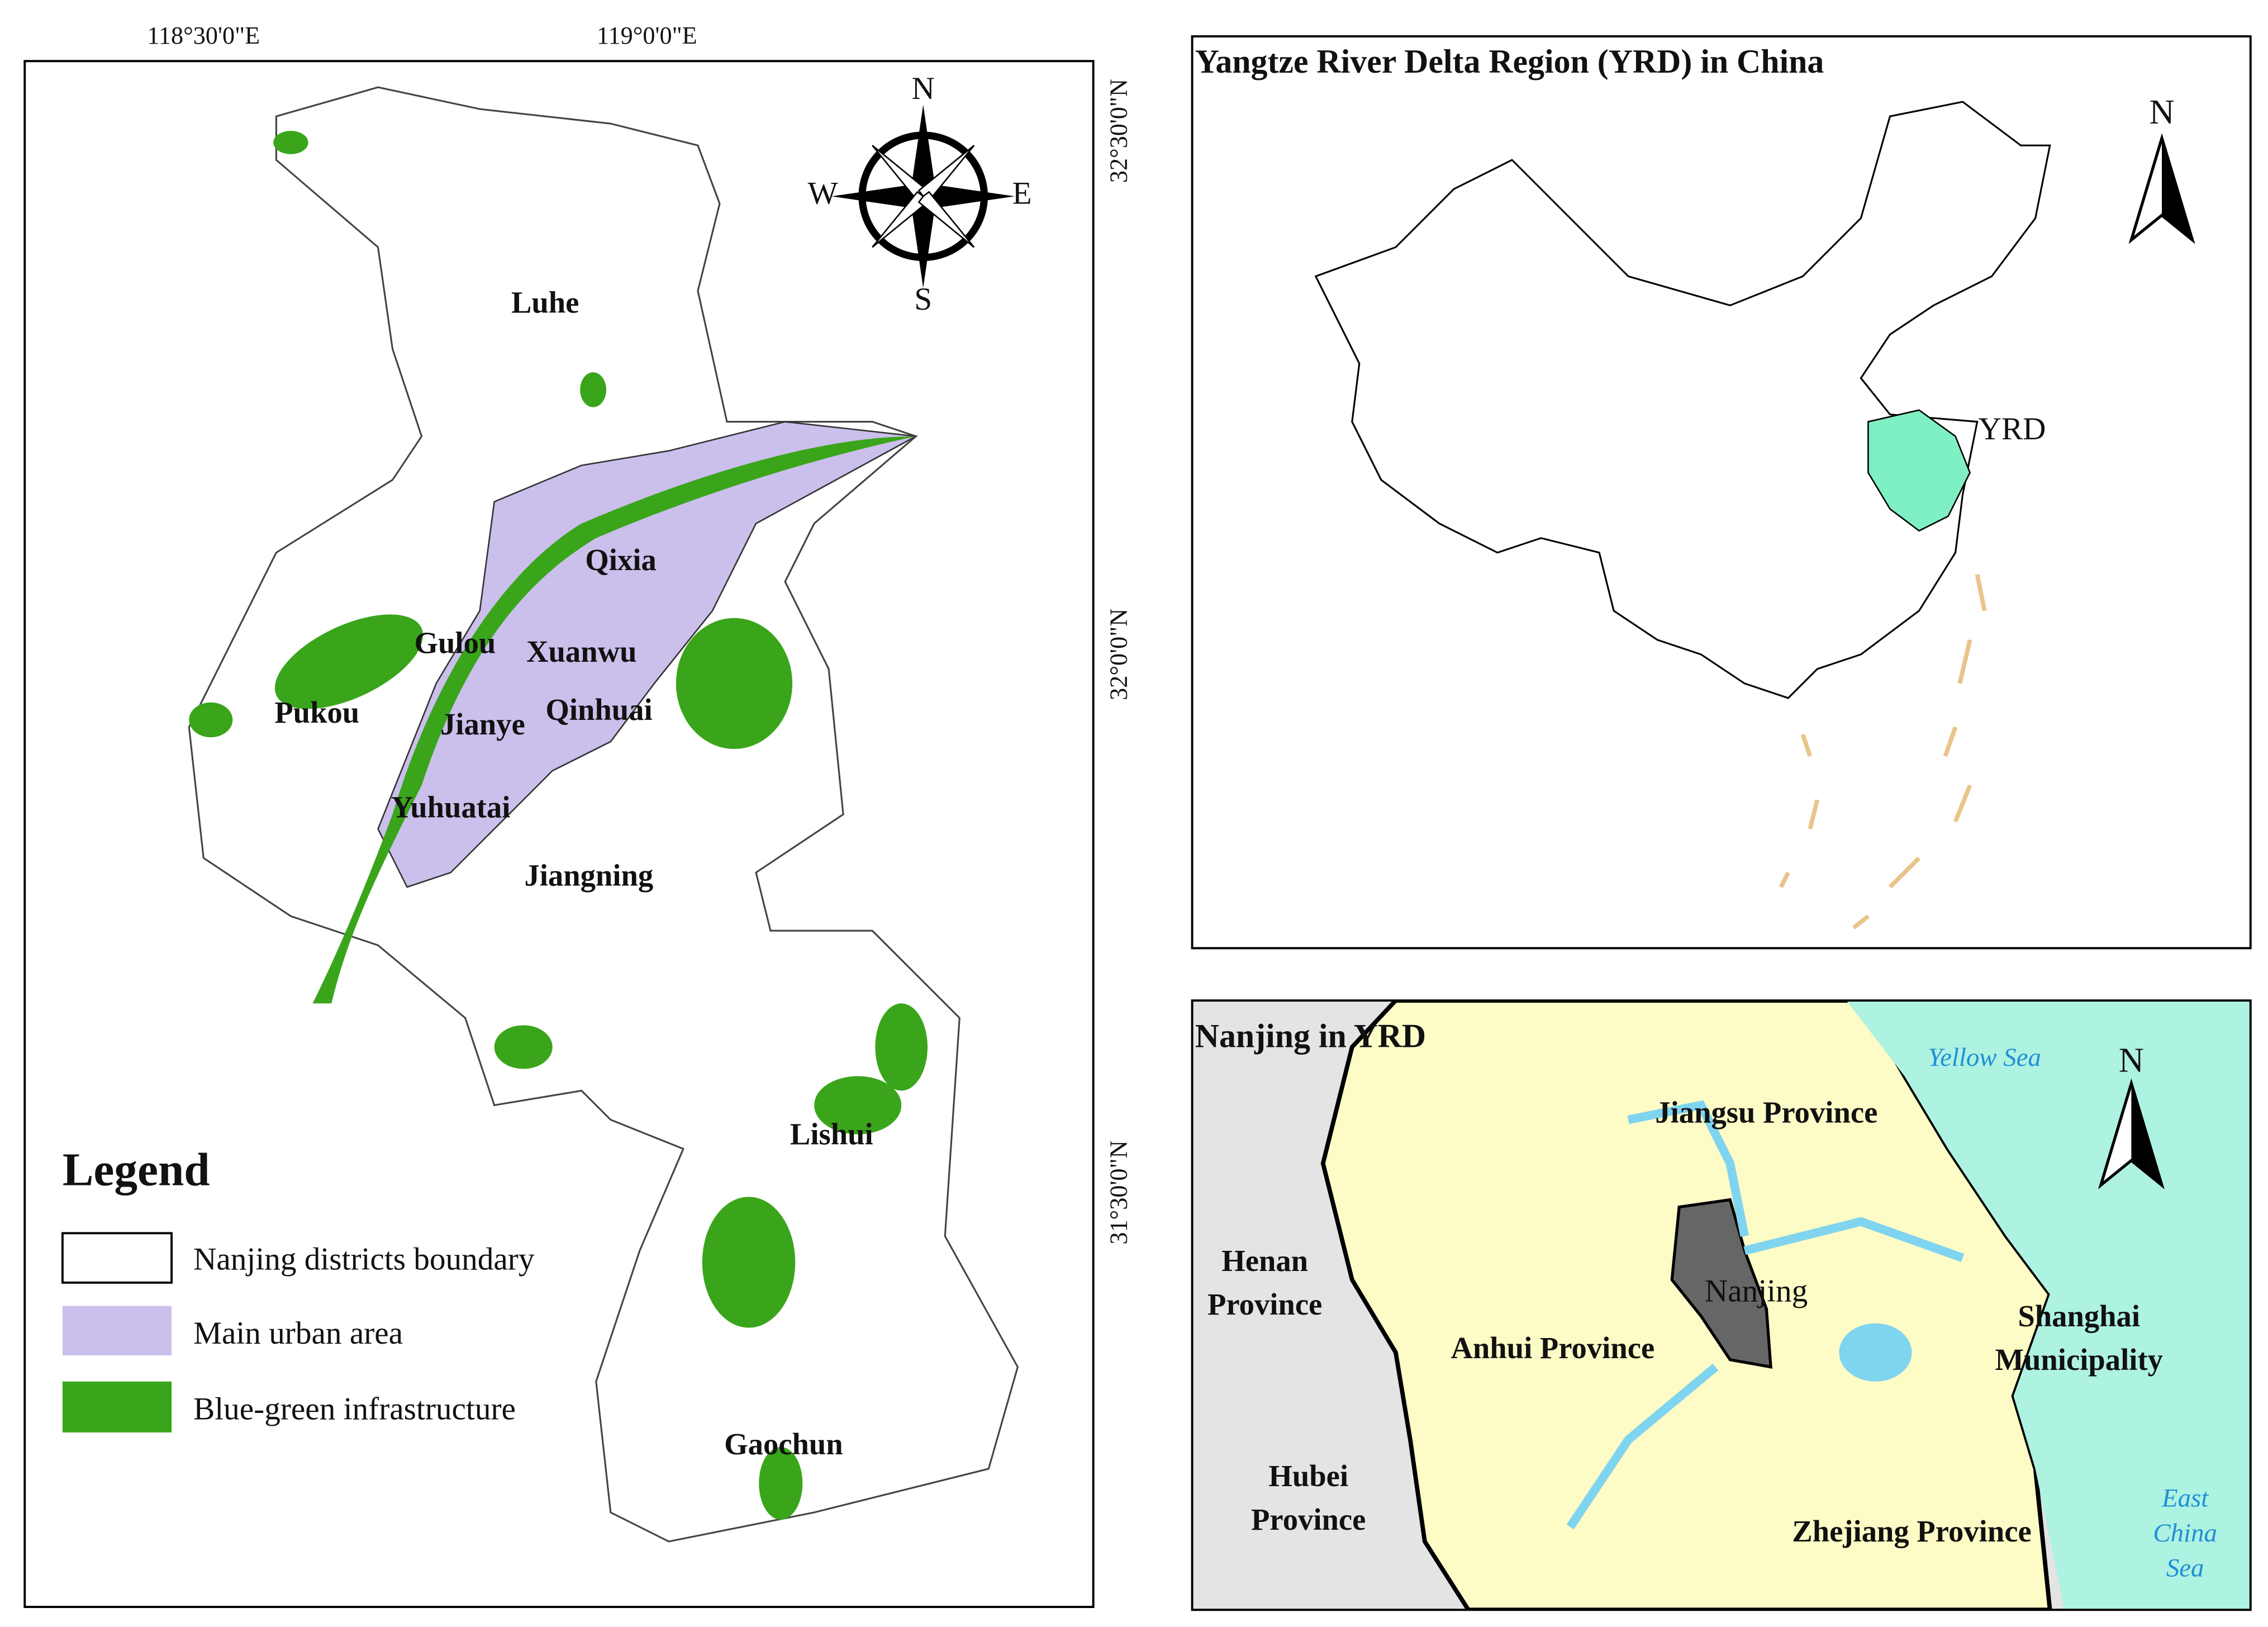 This screenshot has width=2268, height=1627. I want to click on province-label: Henan Province, so click(1264, 1283).